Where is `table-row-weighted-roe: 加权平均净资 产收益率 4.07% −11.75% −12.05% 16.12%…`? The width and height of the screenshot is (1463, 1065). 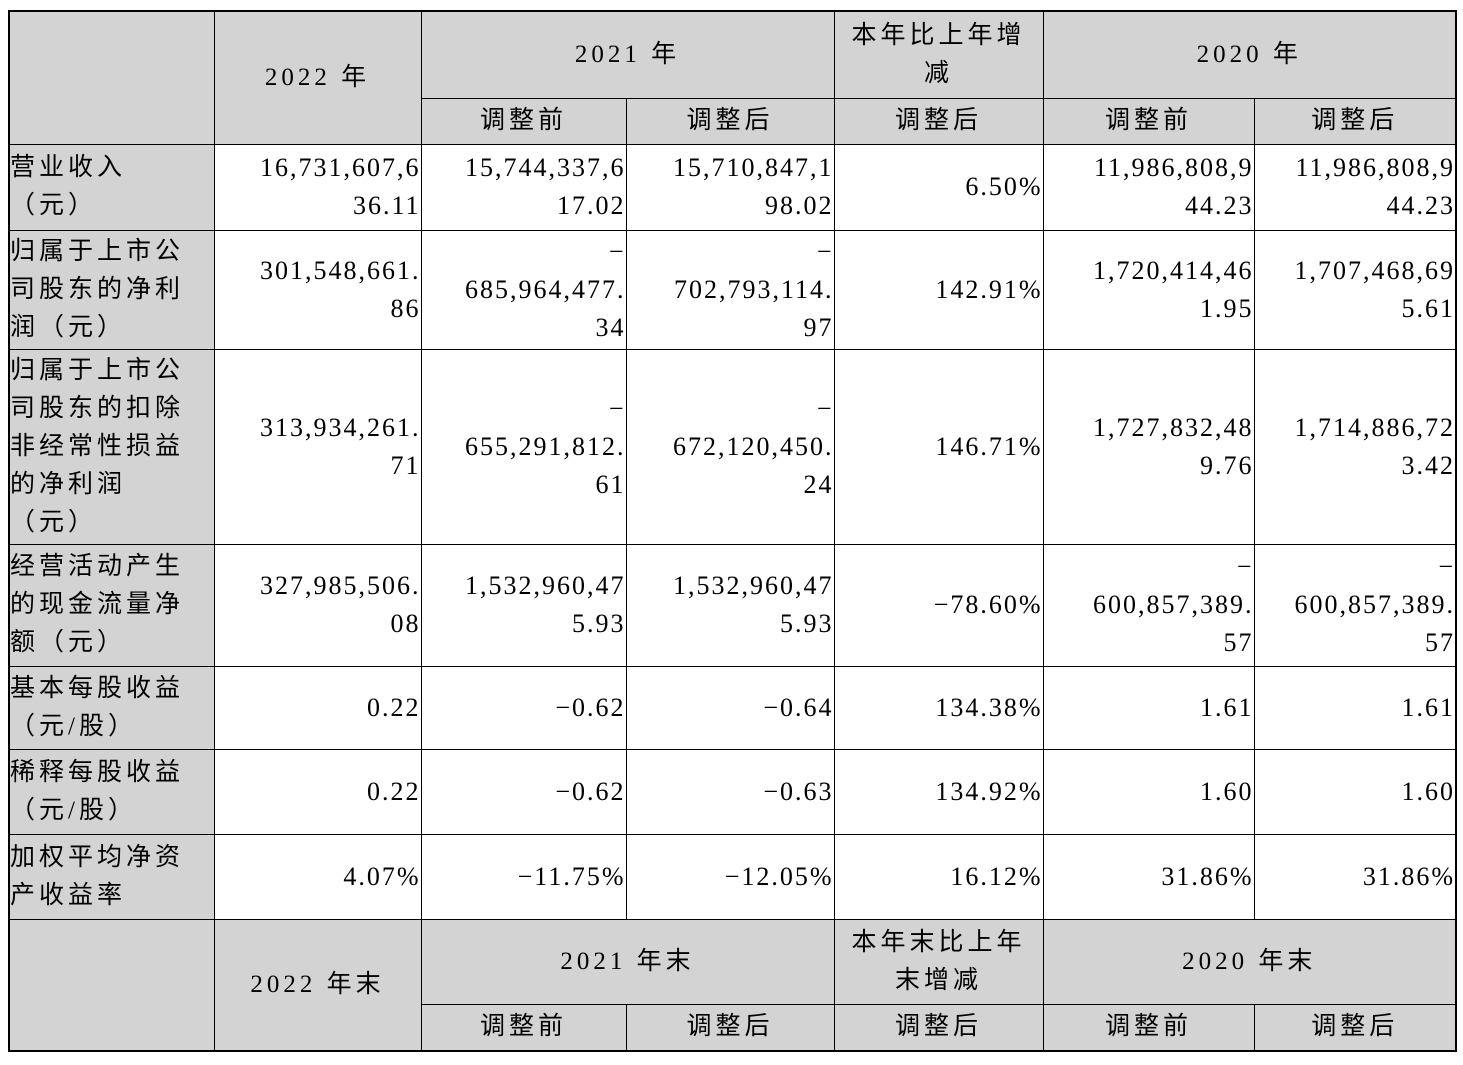
table-row-weighted-roe: 加权平均净资 产收益率 4.07% −11.75% −12.05% 16.12%… is located at coordinates (732, 876).